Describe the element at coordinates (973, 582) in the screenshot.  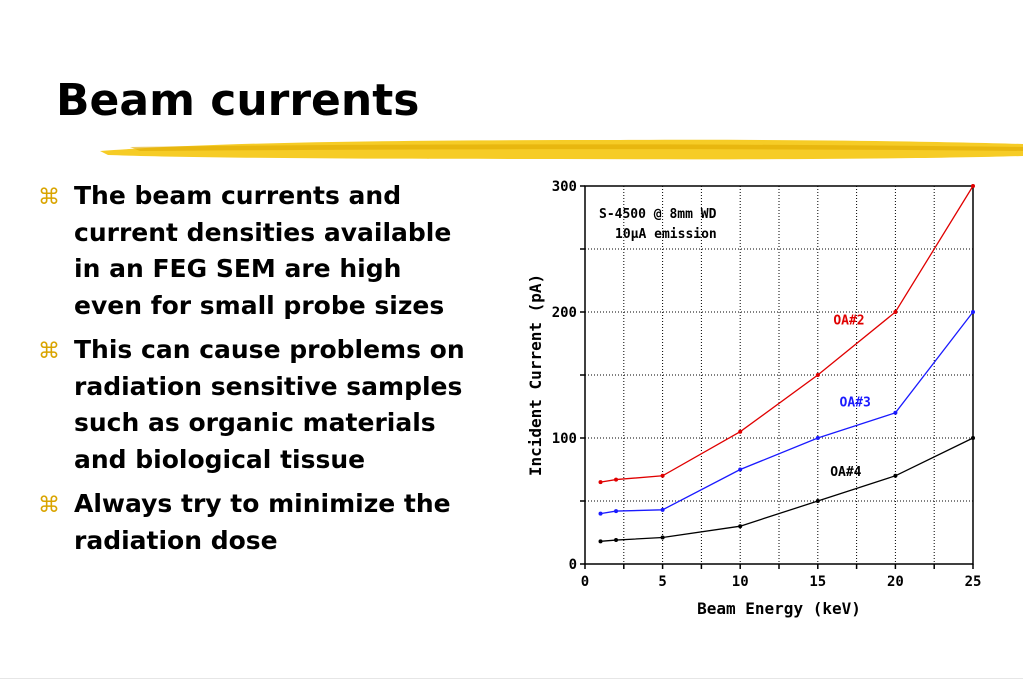
I see `x-tick-label: 25` at that location.